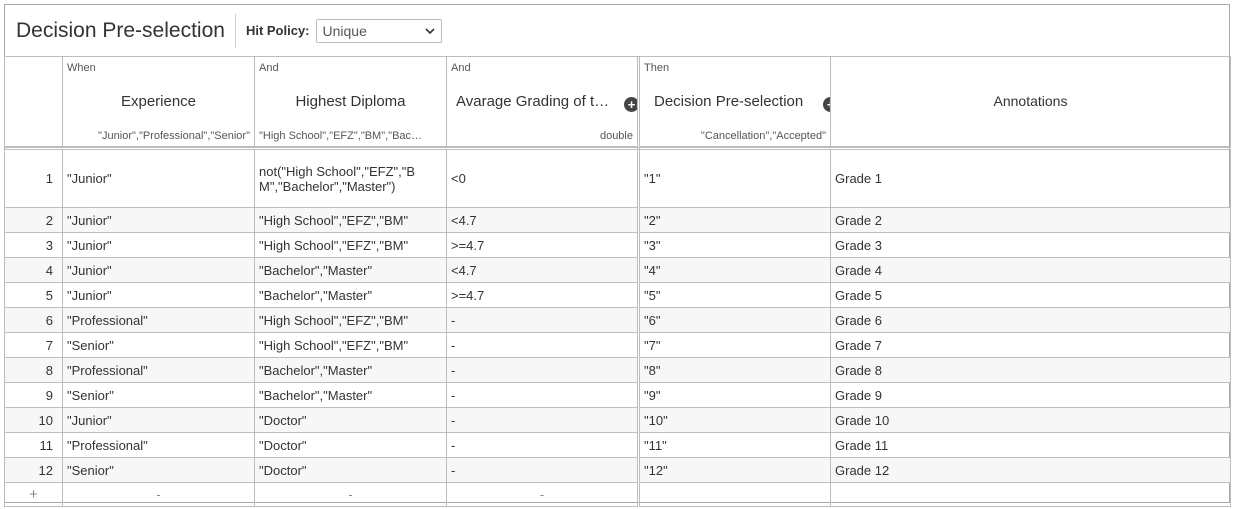 The image size is (1238, 509). Describe the element at coordinates (1030, 177) in the screenshot. I see `cell-annotation: Grade 1` at that location.